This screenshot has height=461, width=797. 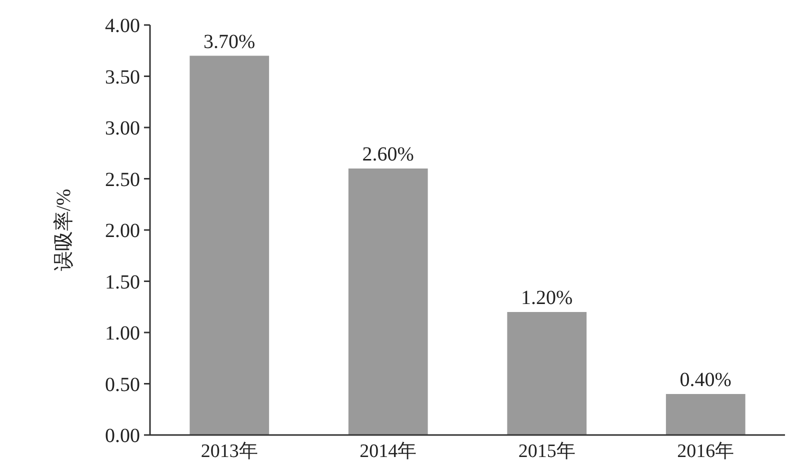 What do you see at coordinates (388, 155) in the screenshot?
I see `data-label: 2.60%` at bounding box center [388, 155].